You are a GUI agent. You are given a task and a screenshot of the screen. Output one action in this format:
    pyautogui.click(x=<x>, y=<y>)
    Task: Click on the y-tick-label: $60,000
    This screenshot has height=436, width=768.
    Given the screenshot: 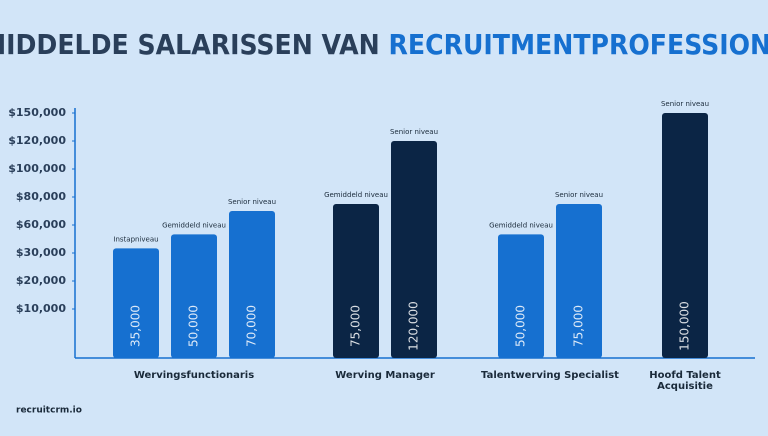 What is the action you would take?
    pyautogui.click(x=41, y=224)
    